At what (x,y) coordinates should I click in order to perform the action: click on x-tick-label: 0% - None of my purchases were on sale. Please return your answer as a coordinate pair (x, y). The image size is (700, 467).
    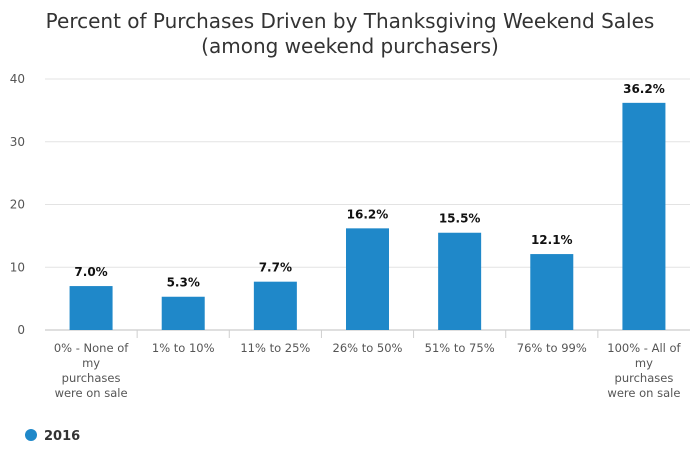
    Looking at the image, I should click on (91, 370).